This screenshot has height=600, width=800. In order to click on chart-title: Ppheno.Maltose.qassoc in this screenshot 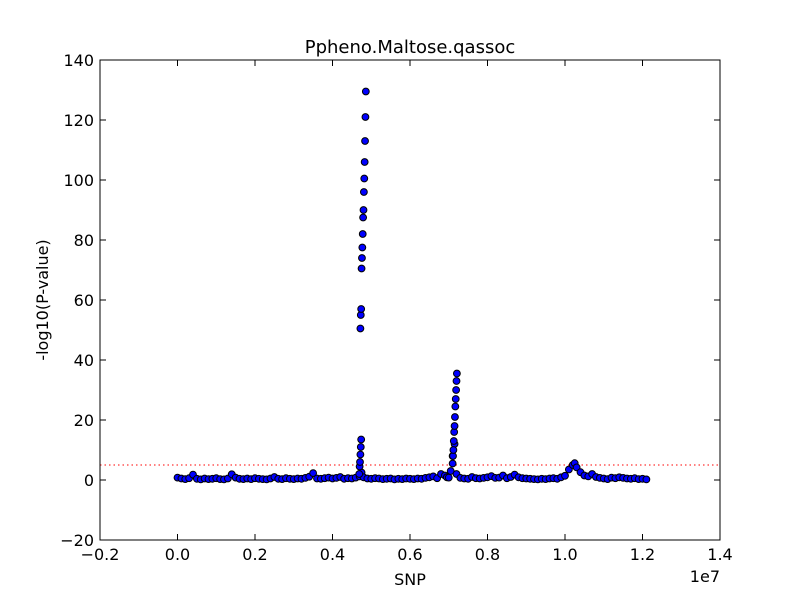, I will do `click(410, 47)`.